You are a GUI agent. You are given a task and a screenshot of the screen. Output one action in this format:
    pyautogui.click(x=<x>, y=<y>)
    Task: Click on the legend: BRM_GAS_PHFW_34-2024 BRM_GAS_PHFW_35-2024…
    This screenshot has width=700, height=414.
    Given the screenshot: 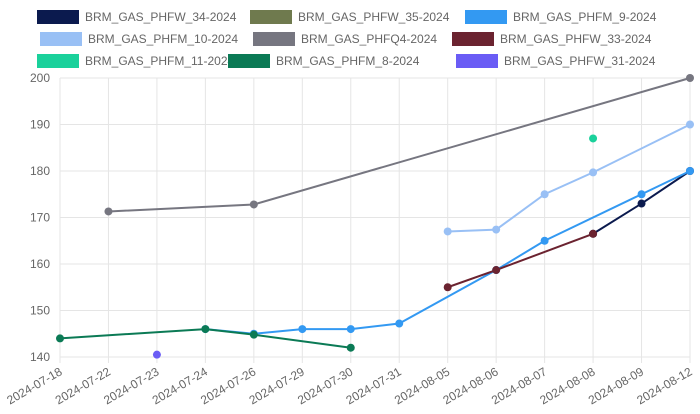 What is the action you would take?
    pyautogui.click(x=347, y=39)
    